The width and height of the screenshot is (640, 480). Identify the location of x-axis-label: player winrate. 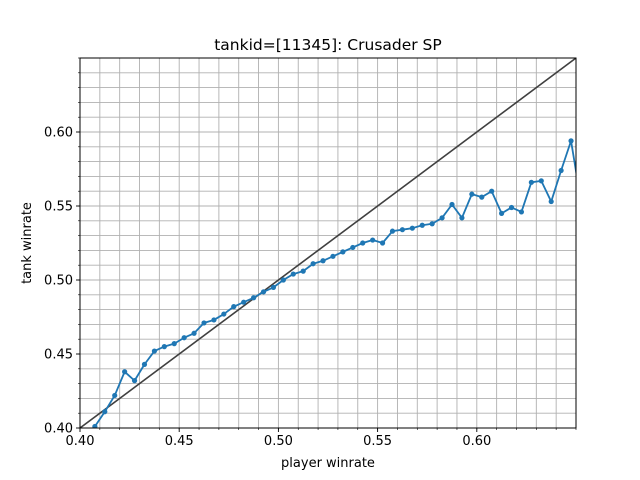
(328, 463).